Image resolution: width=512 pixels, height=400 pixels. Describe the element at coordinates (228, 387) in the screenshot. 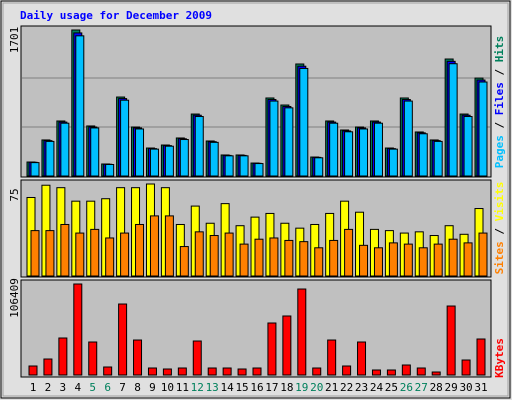

I see `x-tick-label: 14` at that location.